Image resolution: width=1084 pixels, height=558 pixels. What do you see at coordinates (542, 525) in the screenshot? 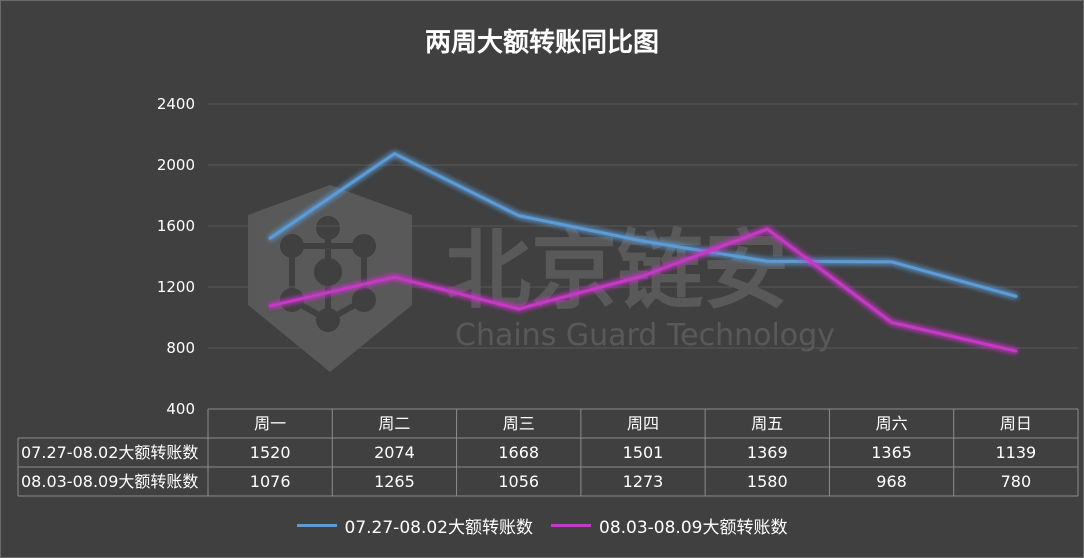
I see `legend: 07.27-08.02大额转账数 08.03-08.09大额转账数` at bounding box center [542, 525].